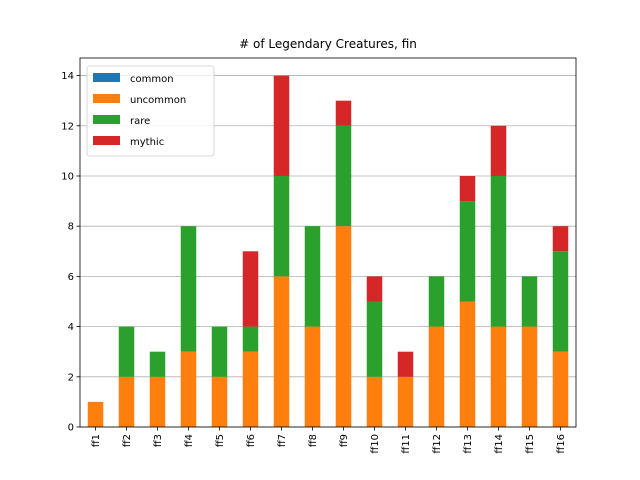 This screenshot has height=480, width=640. Describe the element at coordinates (281, 125) in the screenshot. I see `bar-mythic-ff7` at that location.